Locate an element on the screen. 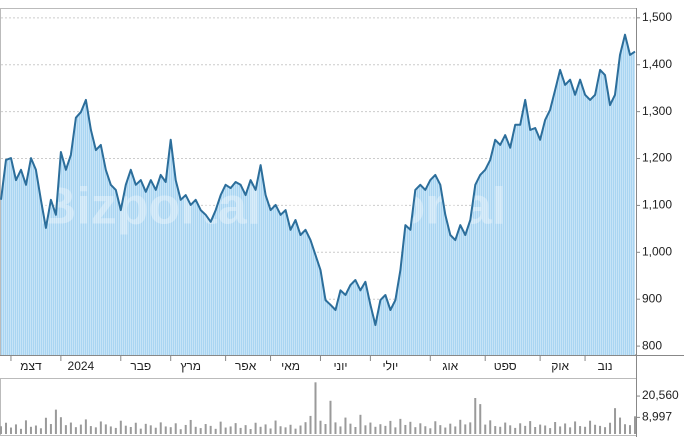  y-tick-label: 800 is located at coordinates (652, 345).